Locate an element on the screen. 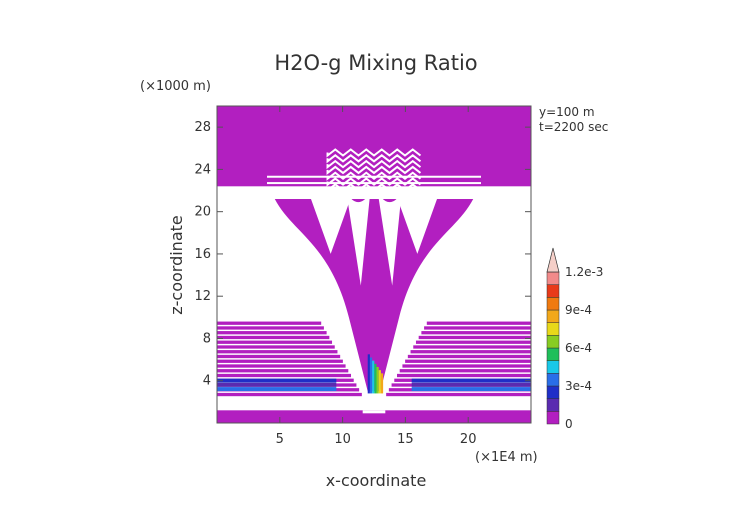 This screenshot has width=752, height=532. y-tick-label: 24 is located at coordinates (202, 169).